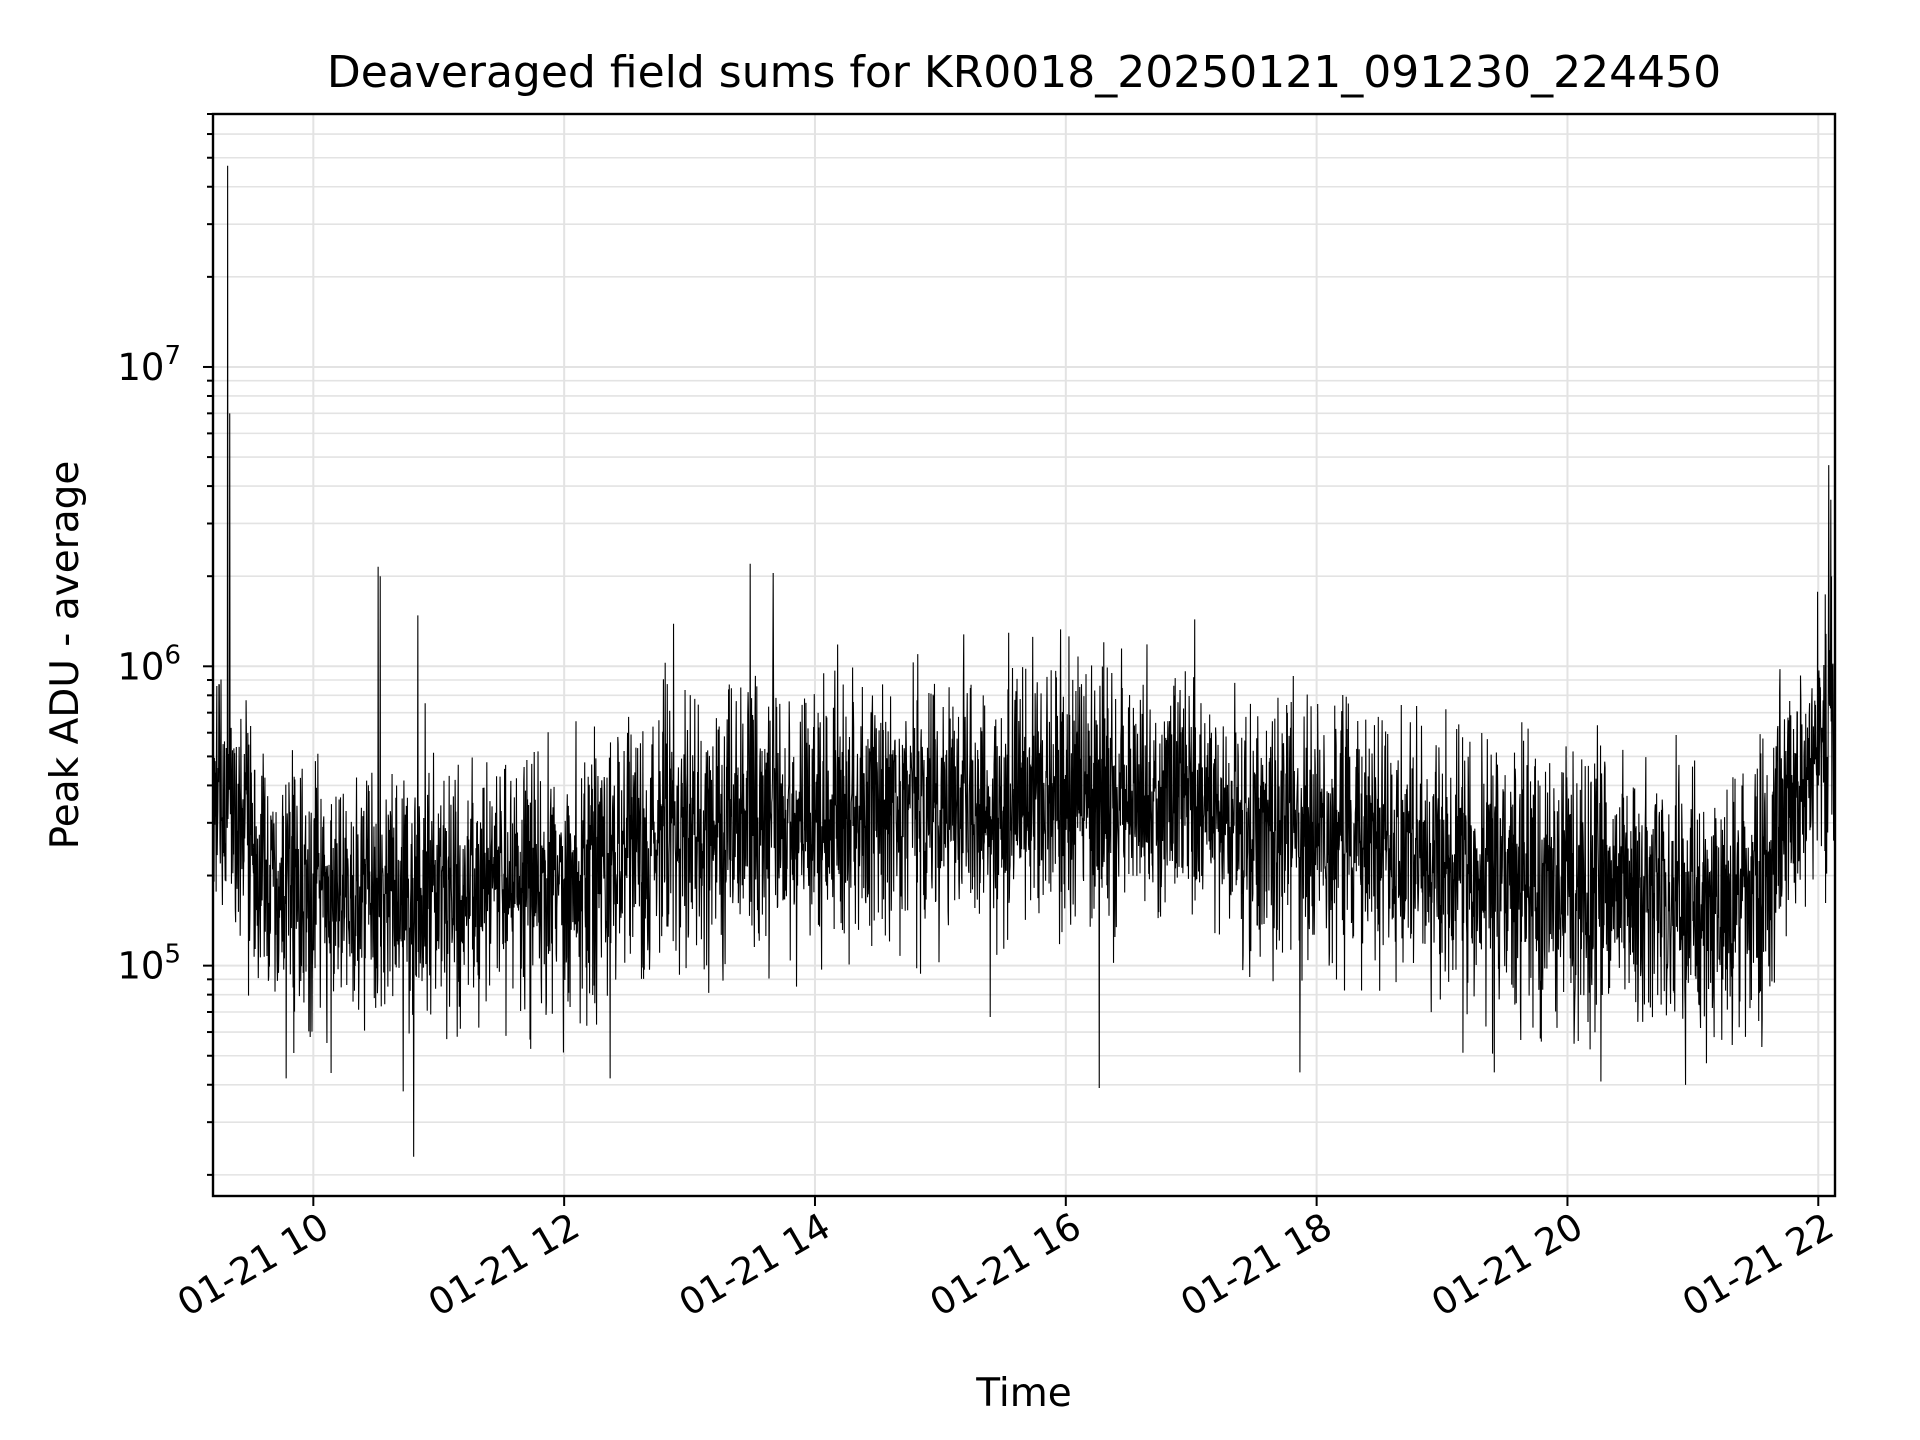 The image size is (1920, 1440). I want to click on x-tick-label: 01-21 20, so click(1507, 1265).